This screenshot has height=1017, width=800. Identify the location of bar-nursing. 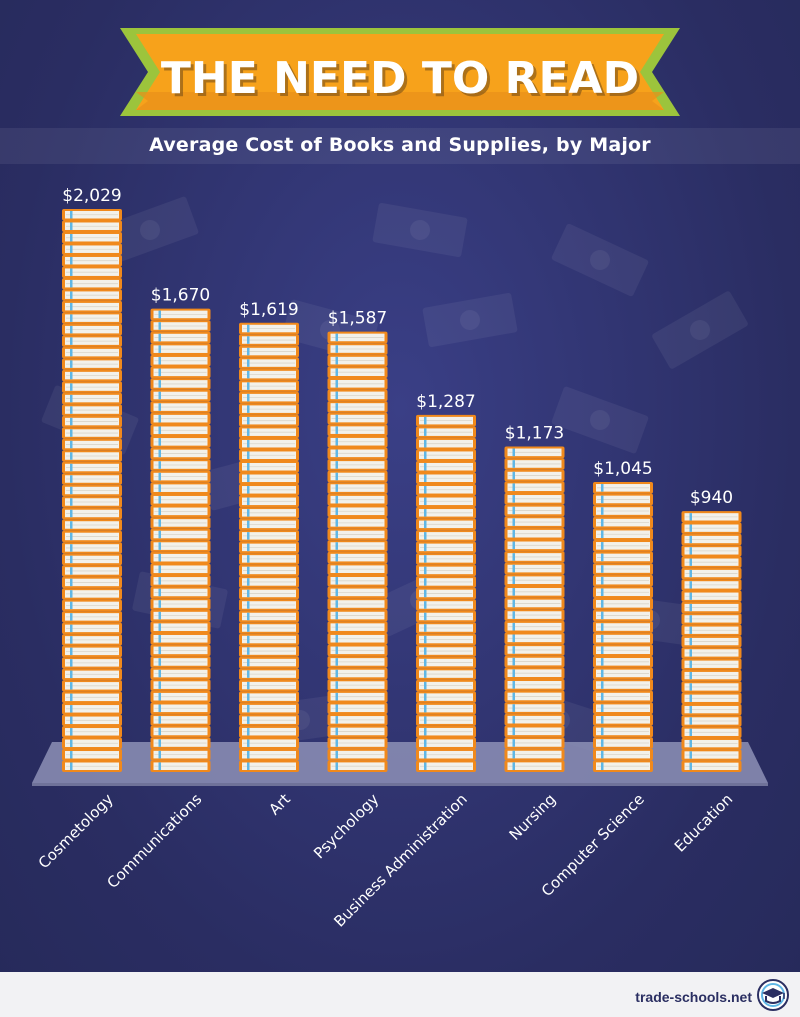
(534, 609).